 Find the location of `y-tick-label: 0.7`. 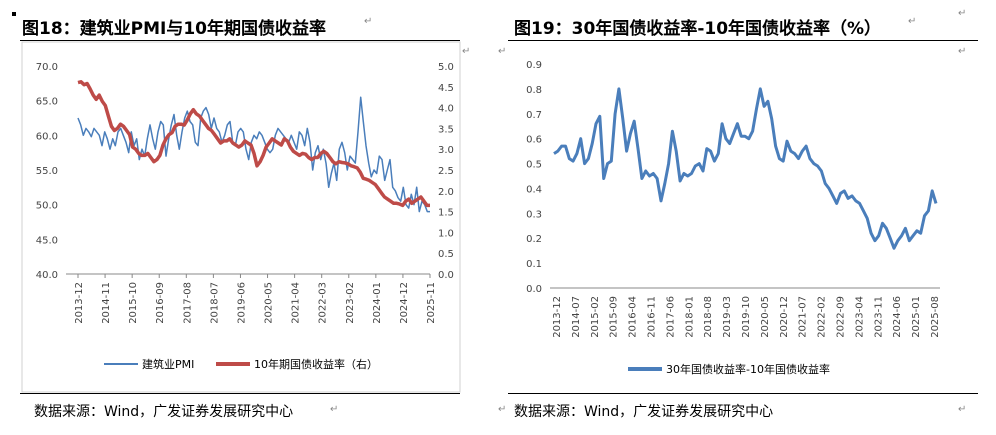

y-tick-label: 0.7 is located at coordinates (534, 115).